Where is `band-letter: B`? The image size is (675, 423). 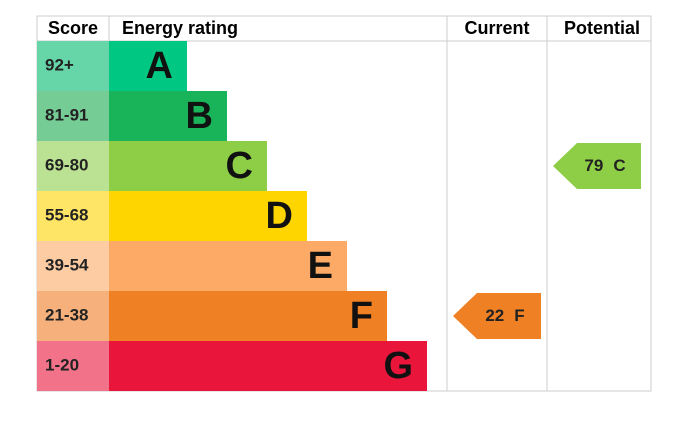
band-letter: B is located at coordinates (199, 116).